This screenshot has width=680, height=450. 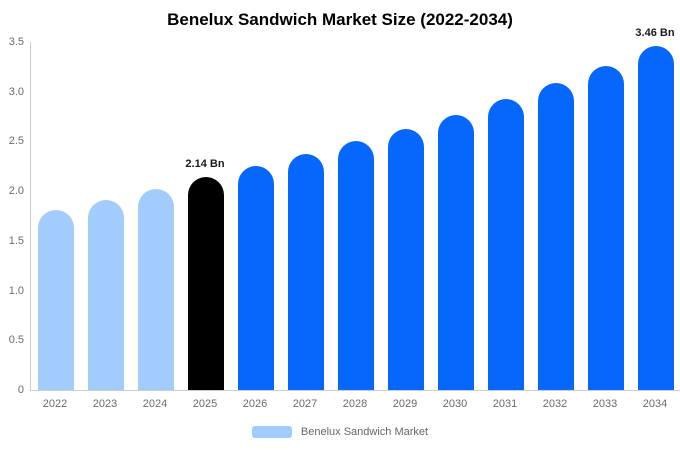 I want to click on y-axis-tick-0.5: 0.5, so click(x=16, y=340).